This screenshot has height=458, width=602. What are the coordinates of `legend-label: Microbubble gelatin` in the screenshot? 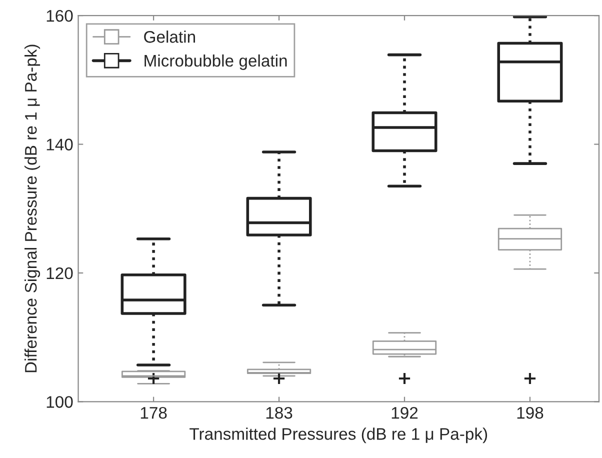 It's located at (215, 62).